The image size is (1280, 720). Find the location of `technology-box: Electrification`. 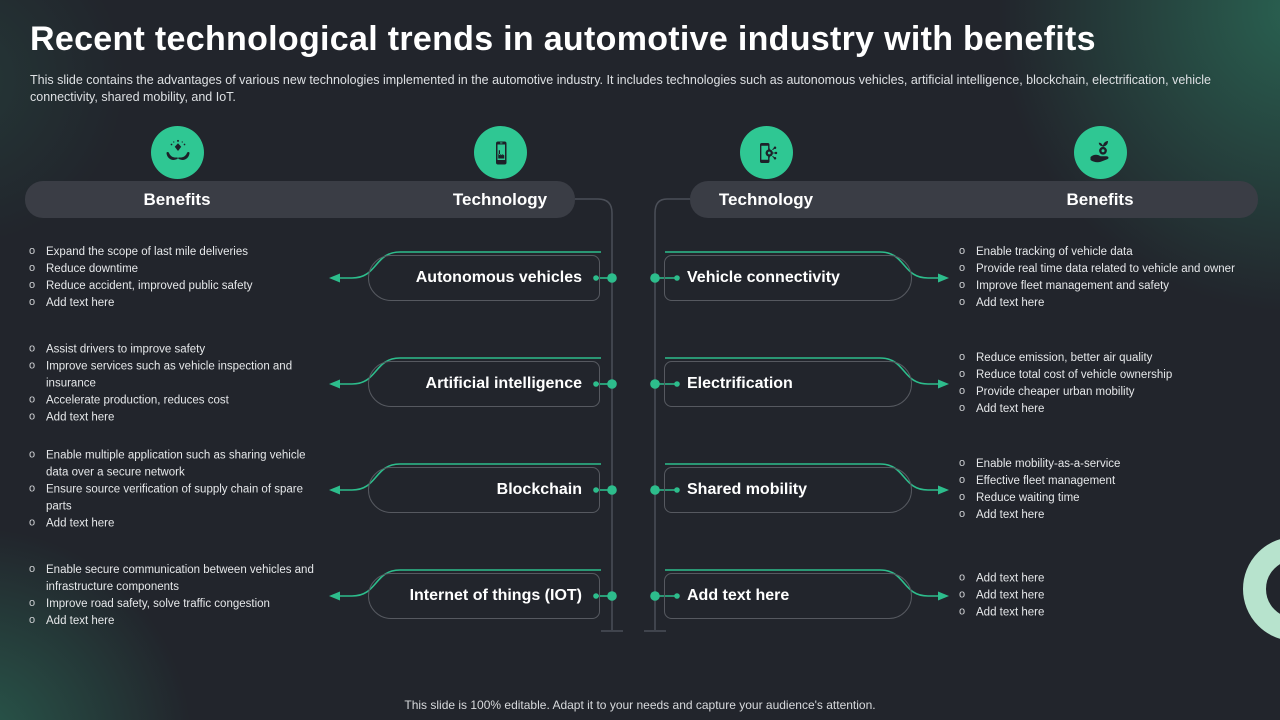

technology-box: Electrification is located at coordinates (788, 384).